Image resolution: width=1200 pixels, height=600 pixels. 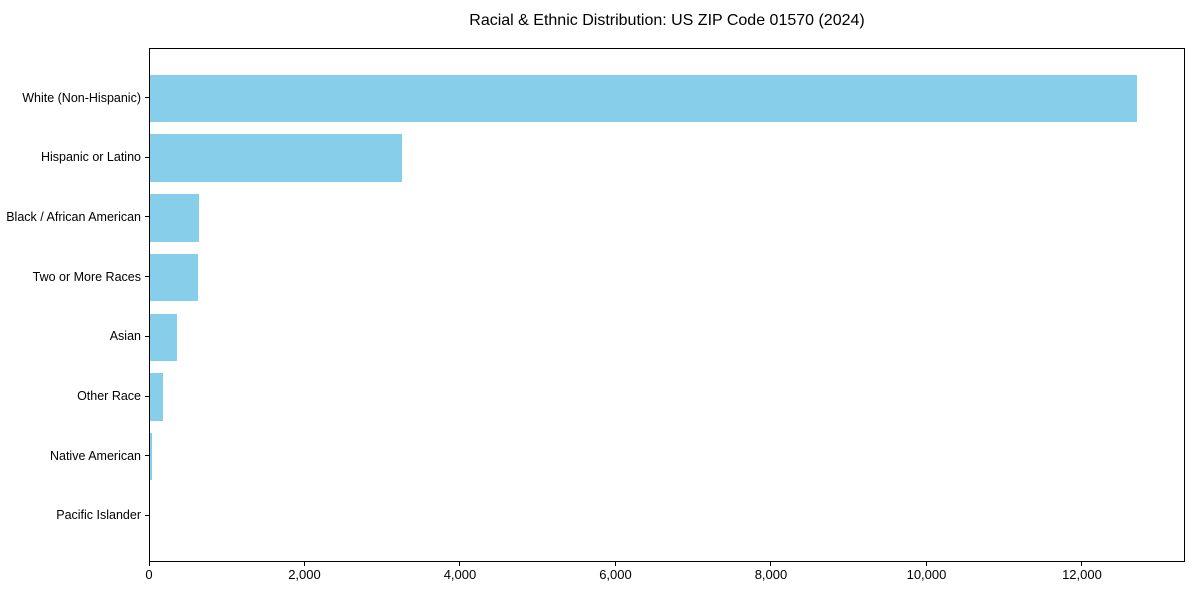 I want to click on y-label-white-non-hispanic: White (Non-Hispanic), so click(x=81, y=97).